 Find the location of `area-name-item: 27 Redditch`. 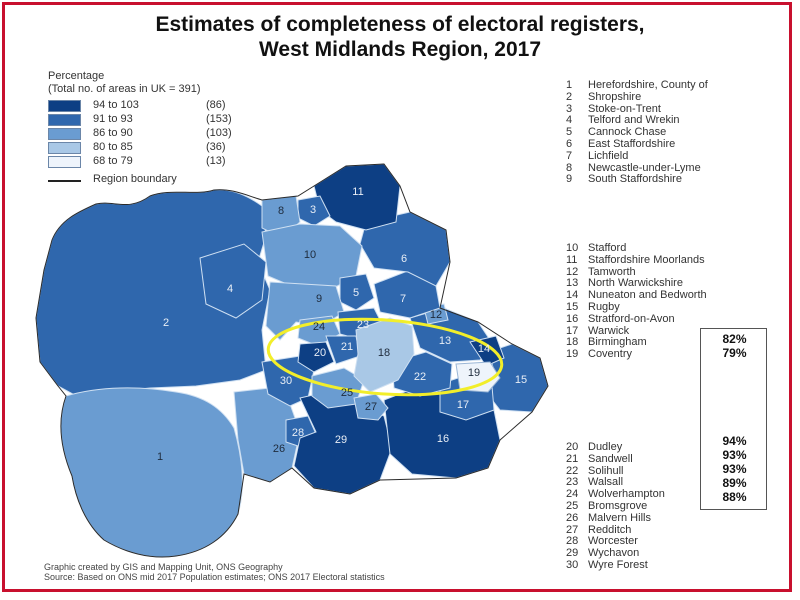

area-name-item: 27 Redditch is located at coordinates (615, 530).